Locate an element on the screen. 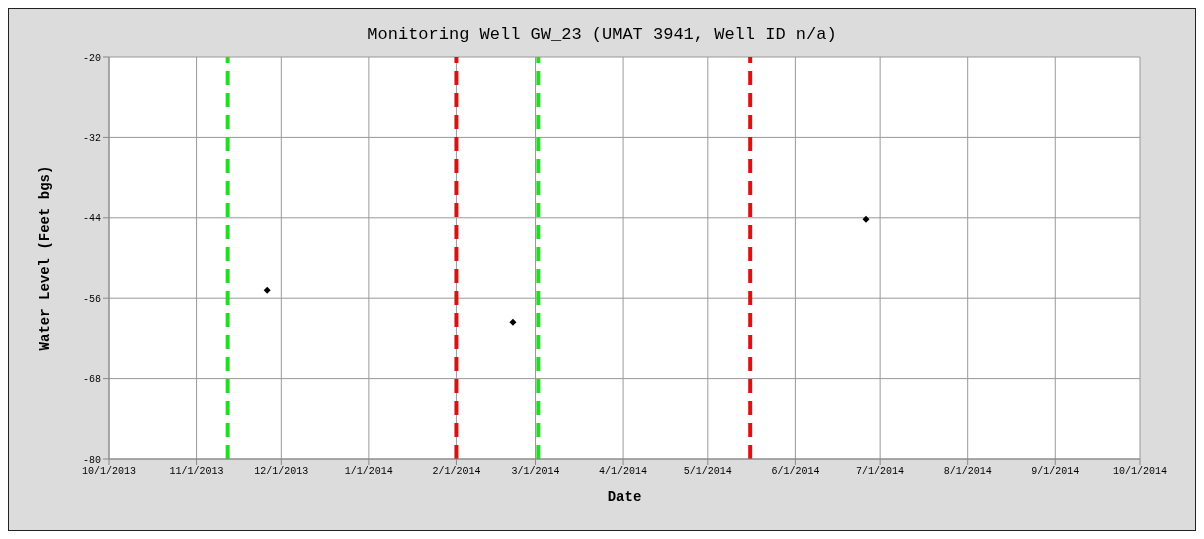 This screenshot has height=539, width=1204. x-tick-label: 1/1/2014 is located at coordinates (368, 472).